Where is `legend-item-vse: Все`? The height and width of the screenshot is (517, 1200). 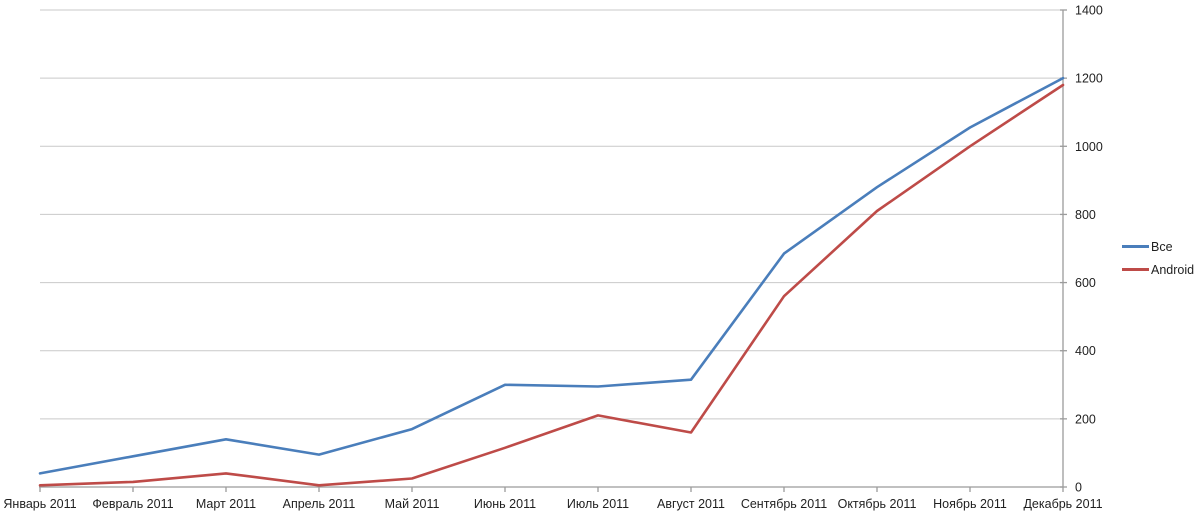
legend-item-vse: Все is located at coordinates (1158, 246).